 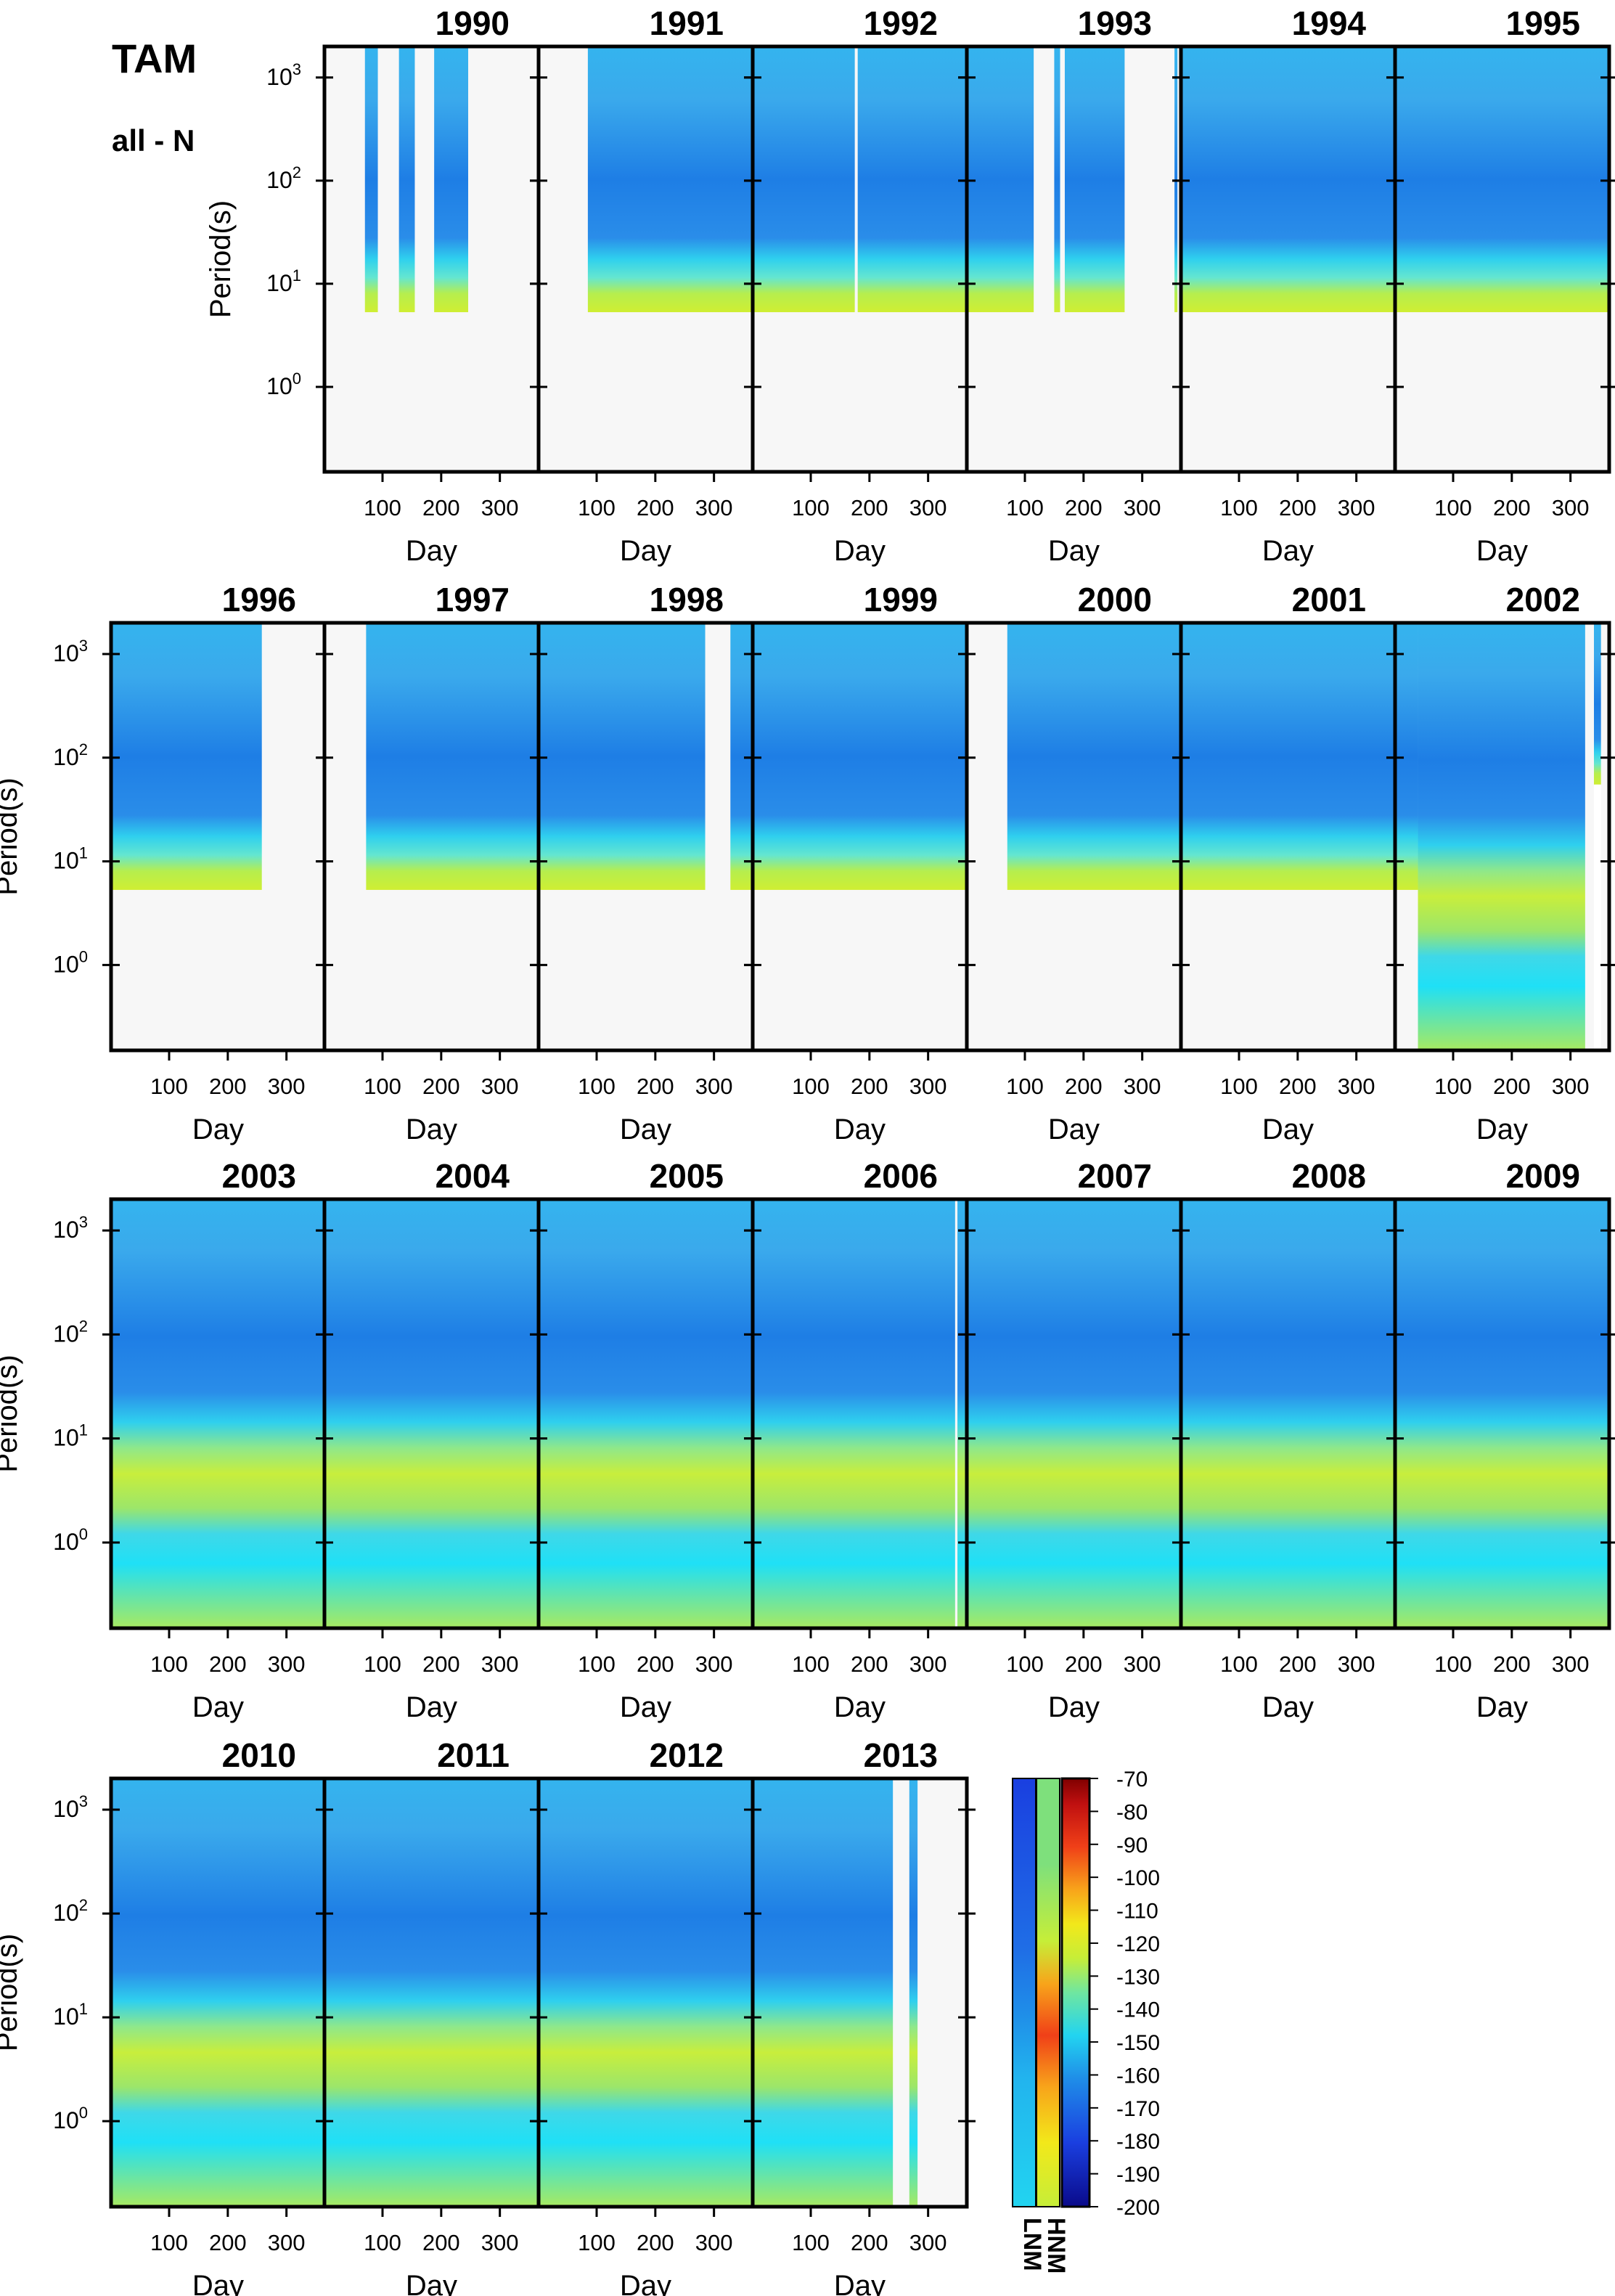 I want to click on panel-year-title: 1994, so click(x=1329, y=23).